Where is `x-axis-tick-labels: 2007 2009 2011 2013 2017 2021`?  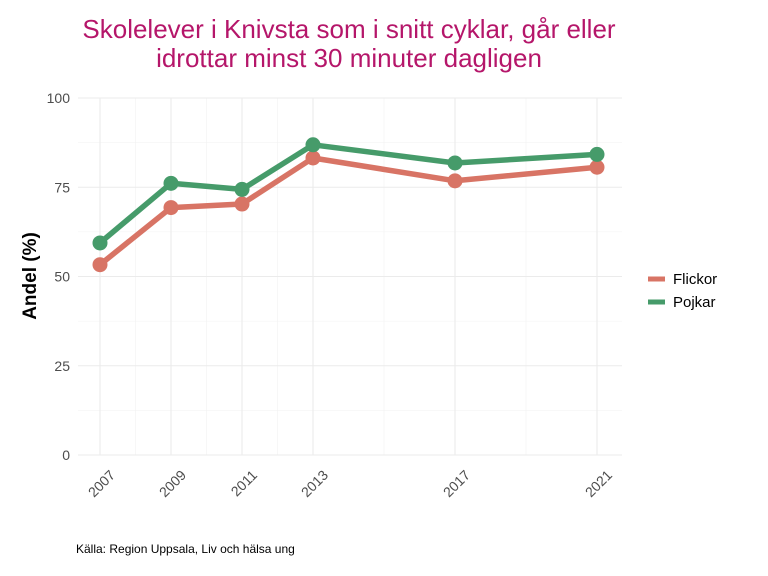
x-axis-tick-labels: 2007 2009 2011 2013 2017 2021 is located at coordinates (350, 483).